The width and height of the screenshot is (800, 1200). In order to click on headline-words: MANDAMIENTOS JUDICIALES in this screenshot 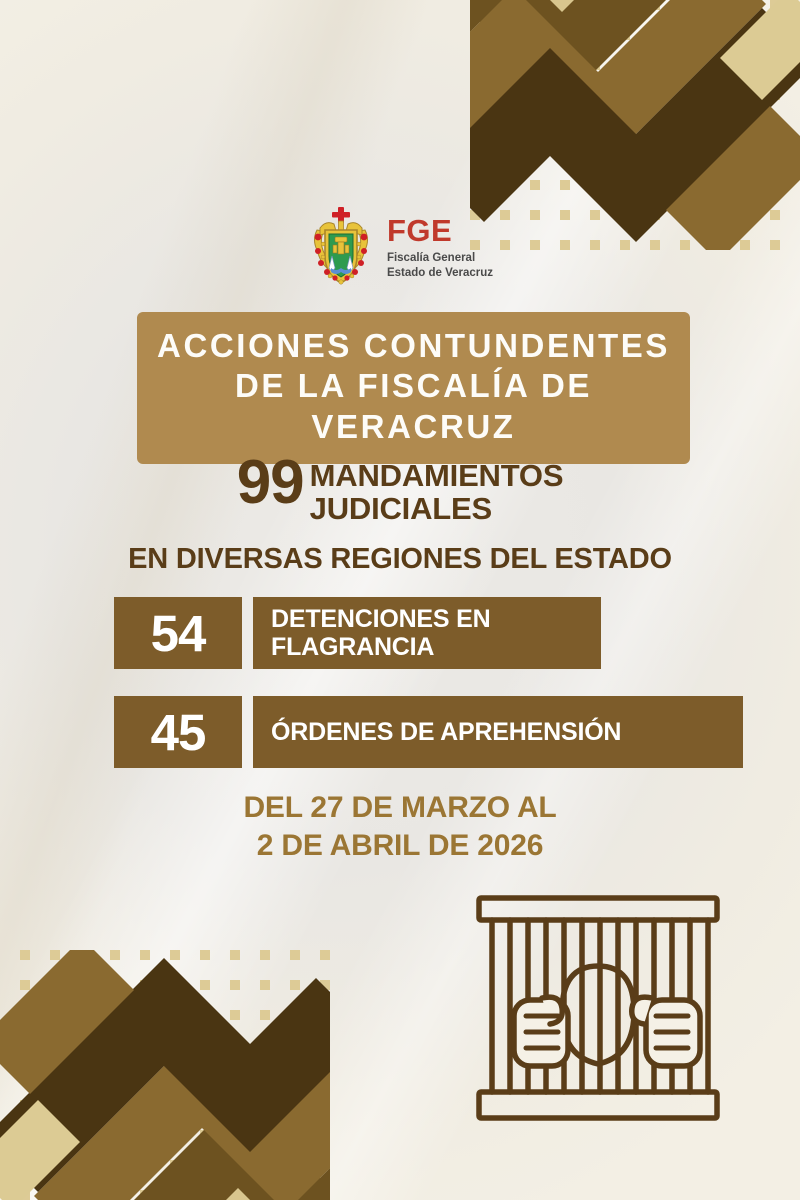, I will do `click(437, 491)`.